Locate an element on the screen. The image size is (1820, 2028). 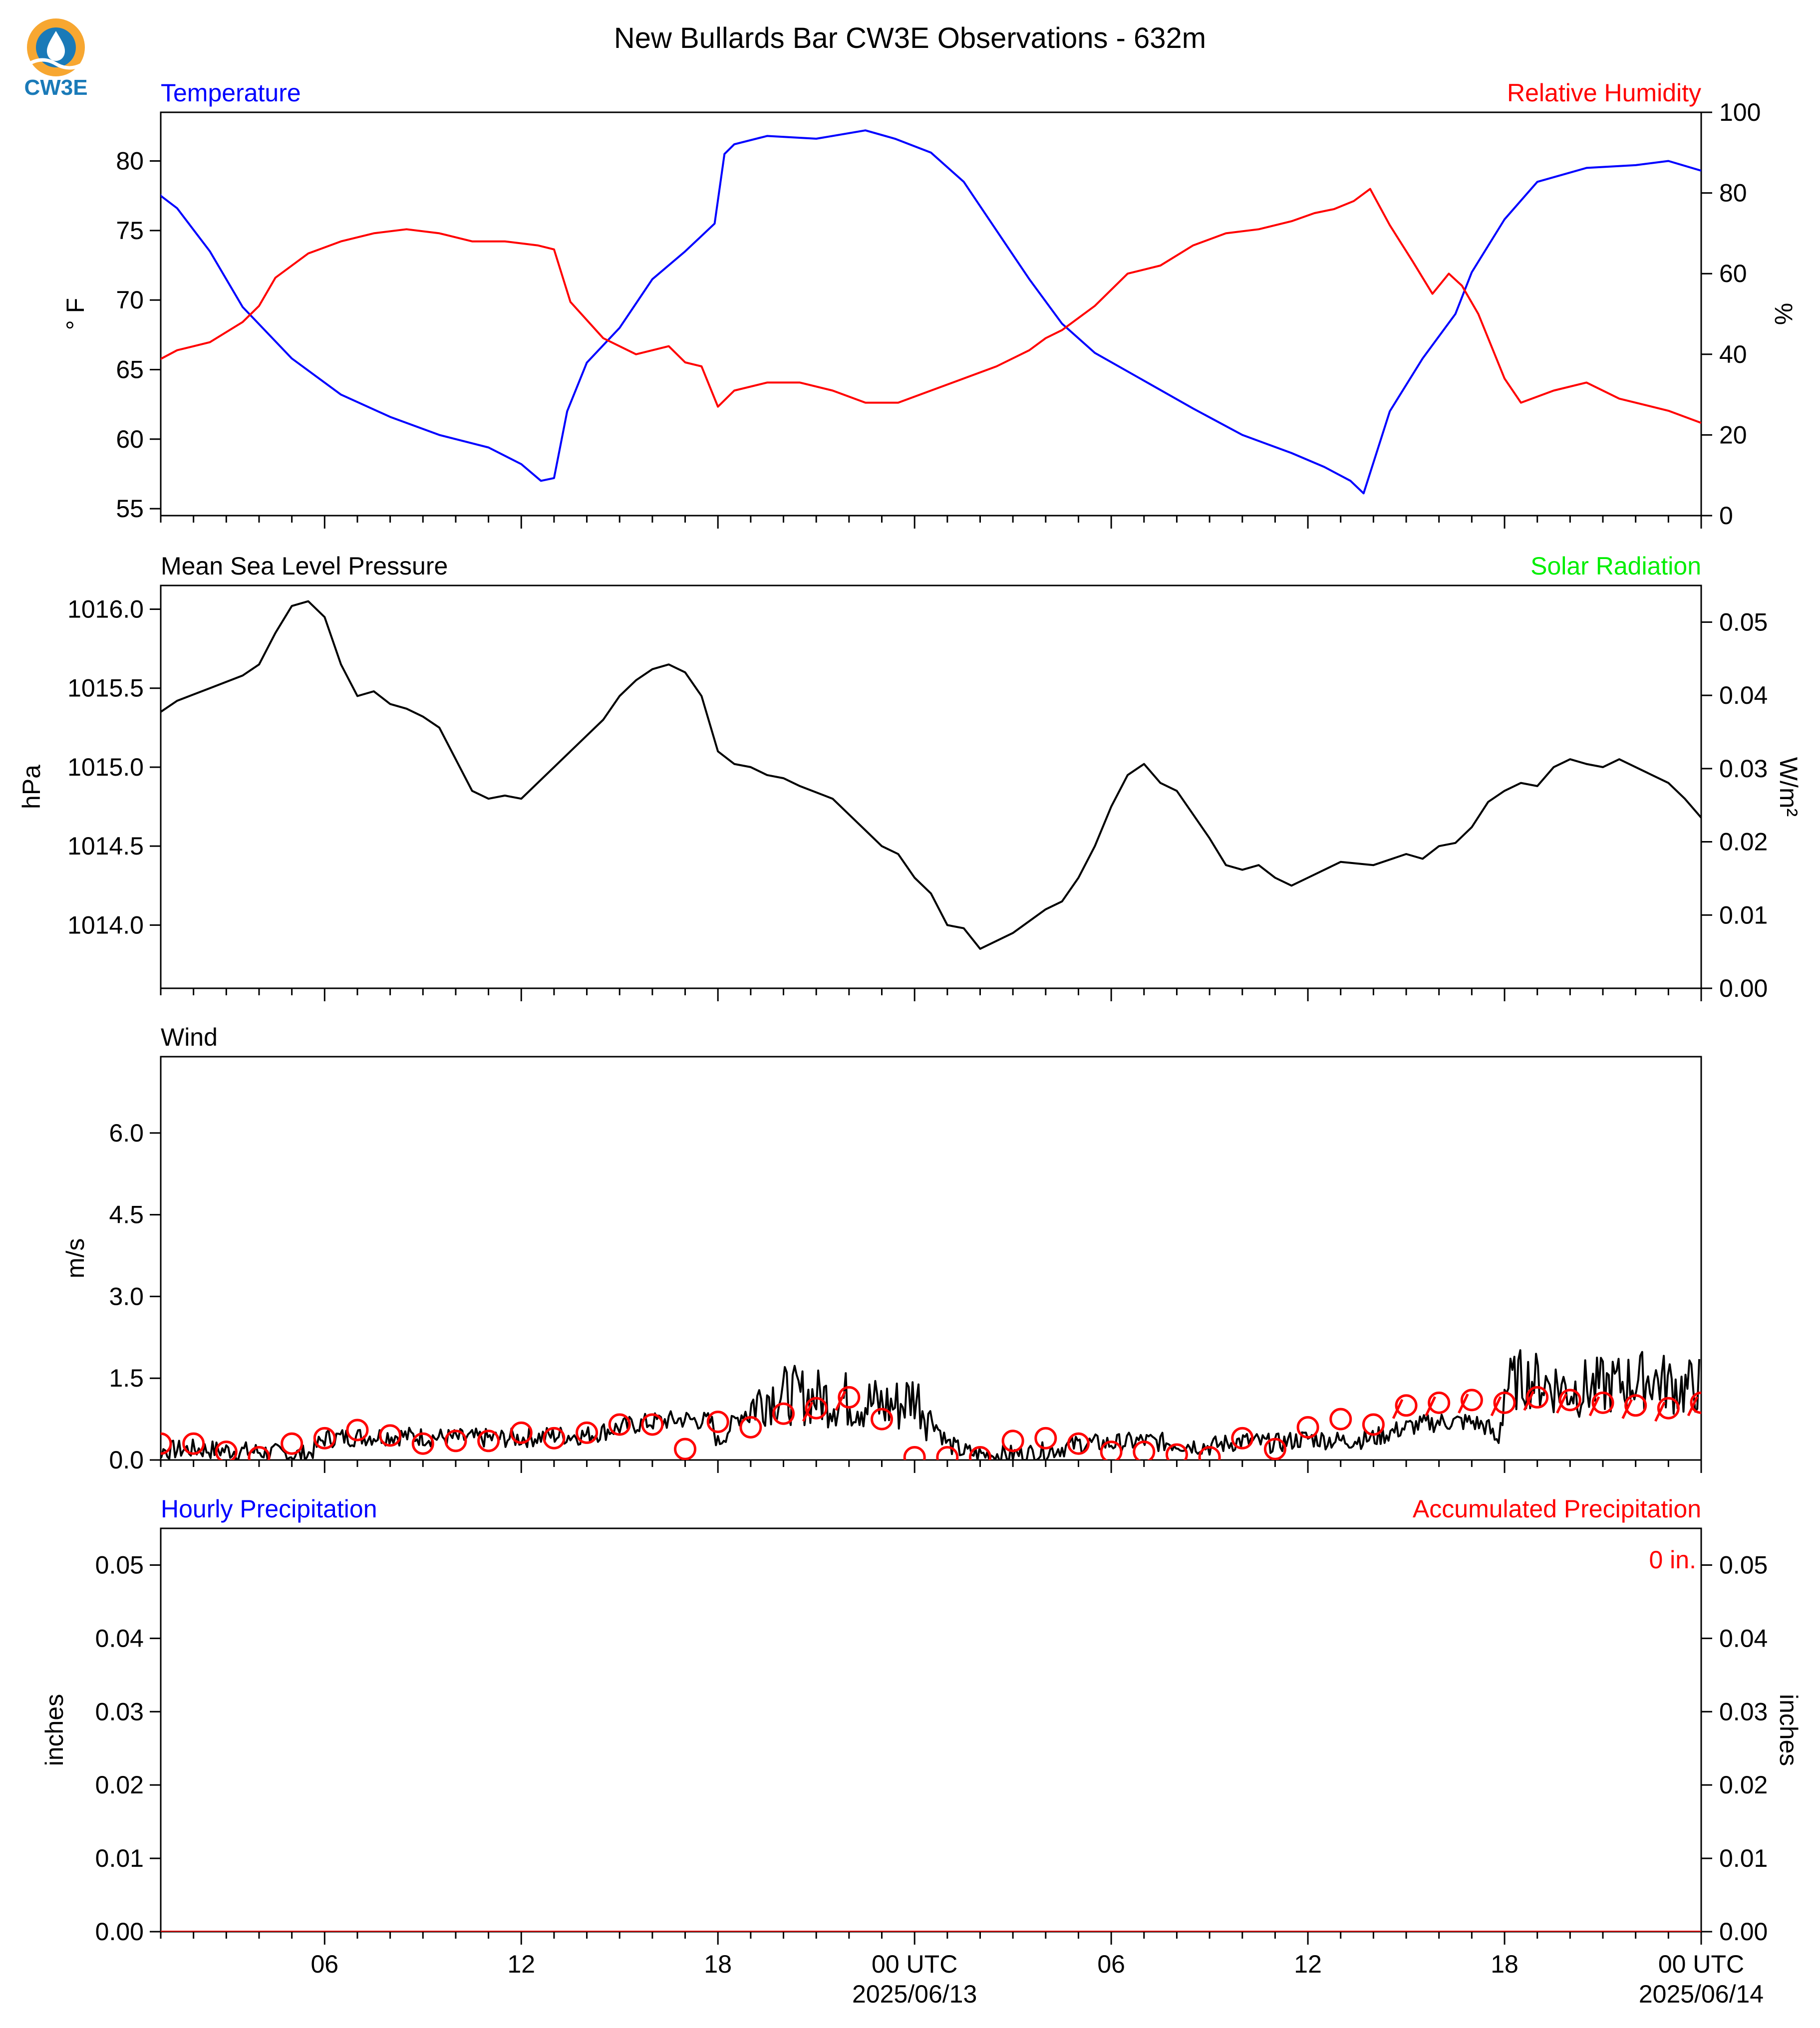
y-tick-label: 0.03 is located at coordinates (119, 1712).